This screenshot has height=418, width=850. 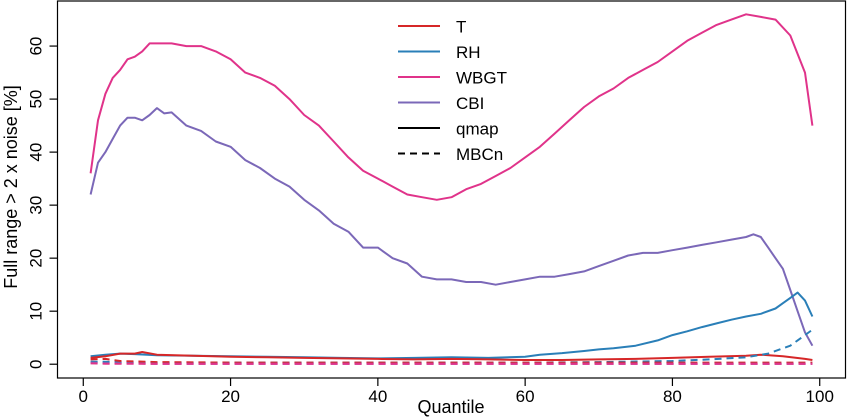 I want to click on x-tick-label: 20, so click(x=230, y=396).